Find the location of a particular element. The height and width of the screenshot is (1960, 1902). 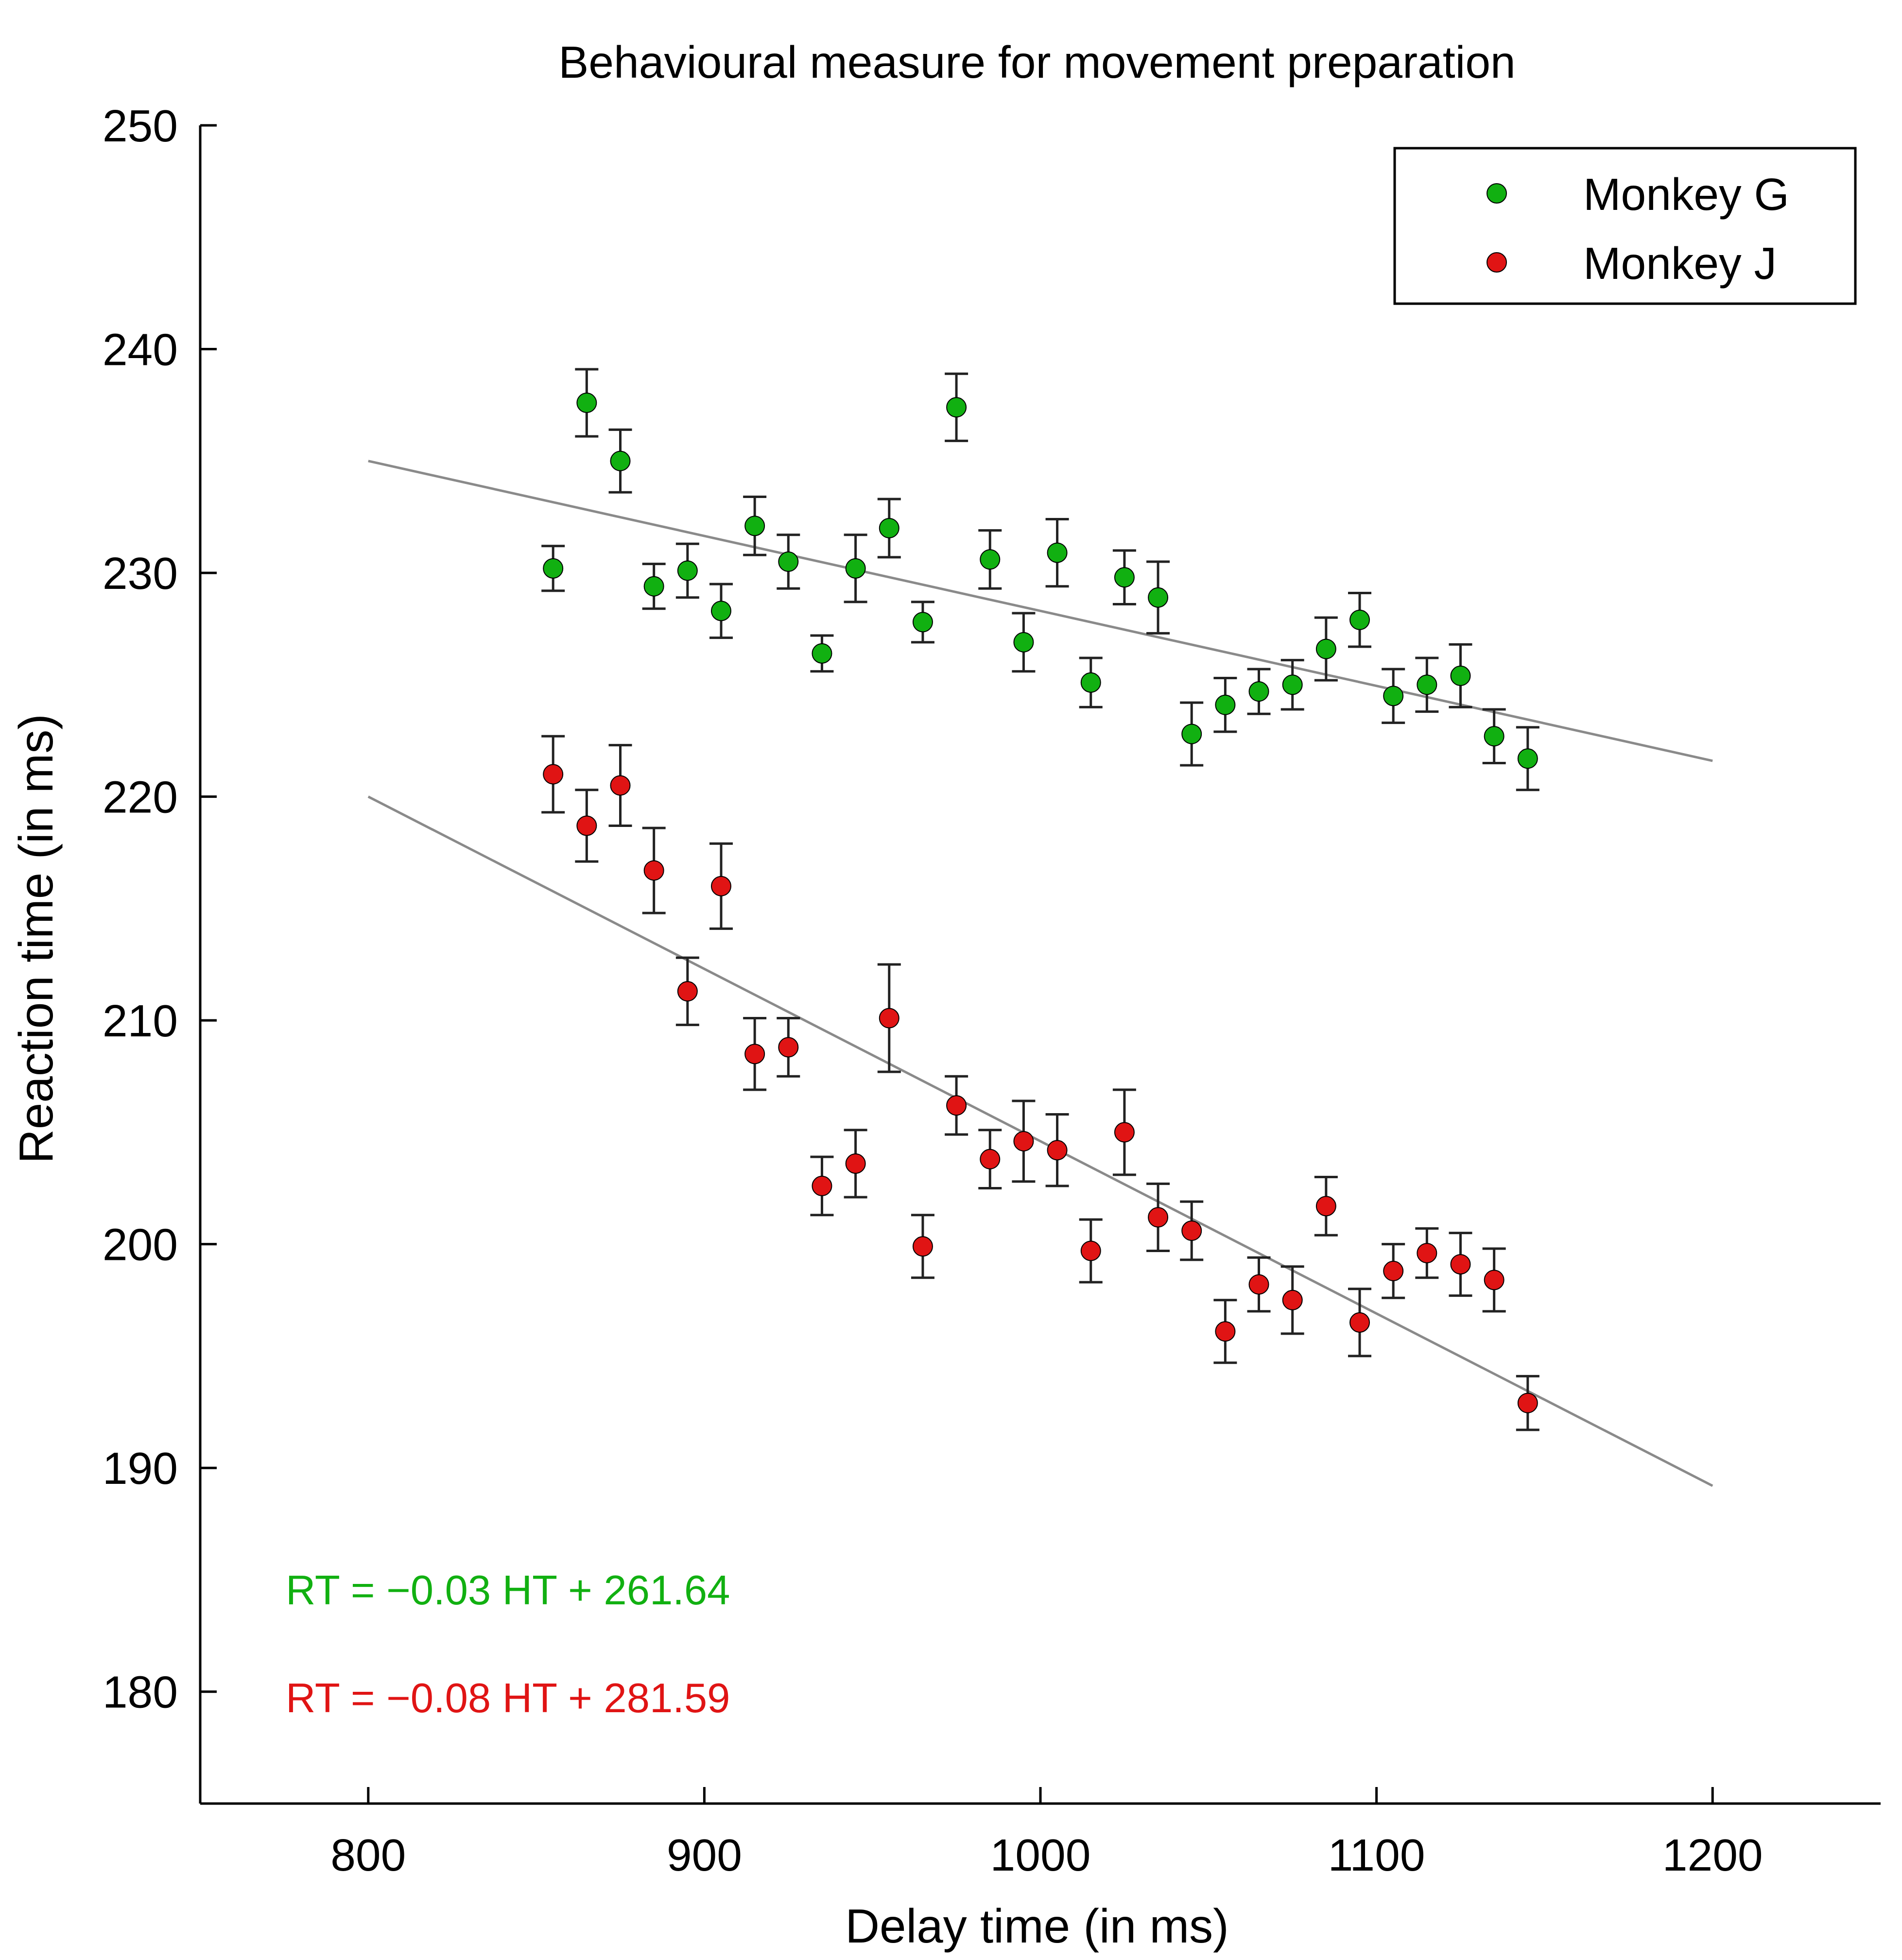

regression-equation-monkey-g: RT = −0.03 HT + 261.64 is located at coordinates (508, 1590).